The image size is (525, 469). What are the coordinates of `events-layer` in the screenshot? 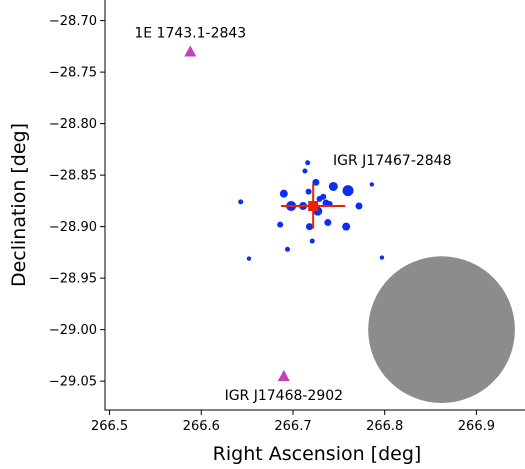 It's located at (311, 210).